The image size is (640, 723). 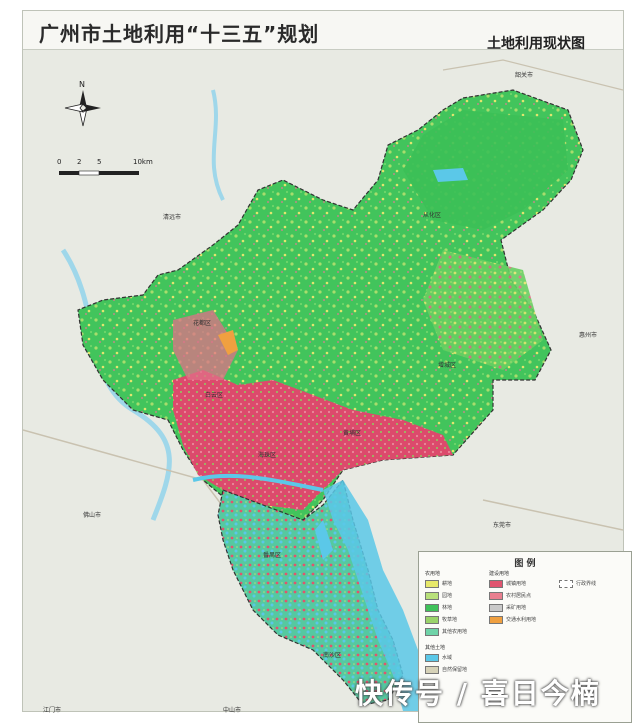 I want to click on place-label: 花都区, so click(x=202, y=323).